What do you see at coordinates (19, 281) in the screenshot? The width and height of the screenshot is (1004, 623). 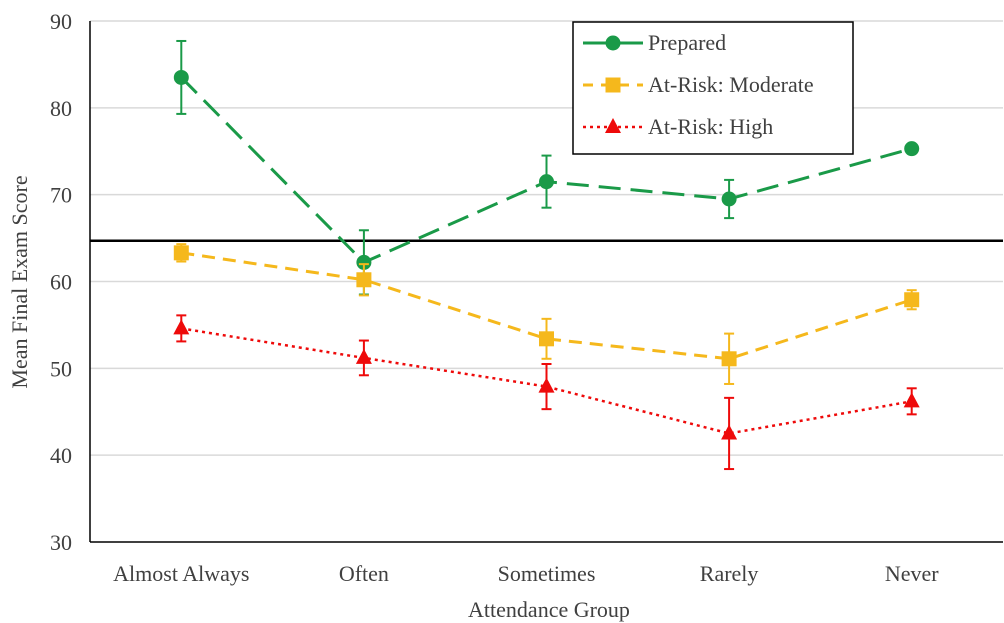 I see `y-axis-title: Mean Final Exam Score` at bounding box center [19, 281].